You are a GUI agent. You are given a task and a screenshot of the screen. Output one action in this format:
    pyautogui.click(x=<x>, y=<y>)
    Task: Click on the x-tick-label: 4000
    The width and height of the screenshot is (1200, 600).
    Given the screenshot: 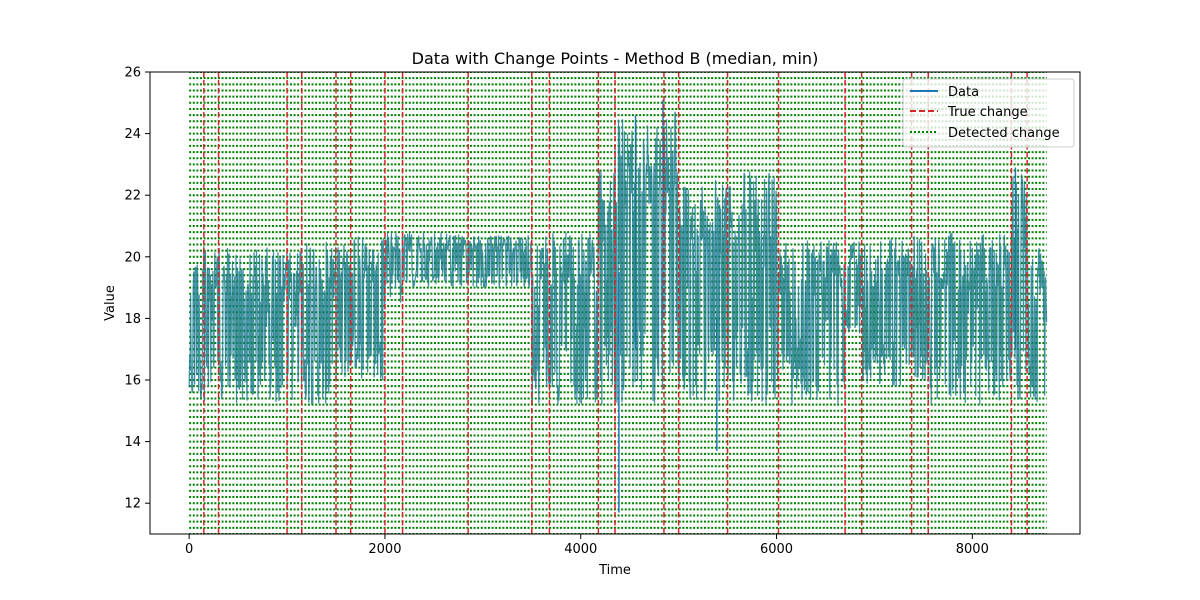 What is the action you would take?
    pyautogui.click(x=580, y=549)
    